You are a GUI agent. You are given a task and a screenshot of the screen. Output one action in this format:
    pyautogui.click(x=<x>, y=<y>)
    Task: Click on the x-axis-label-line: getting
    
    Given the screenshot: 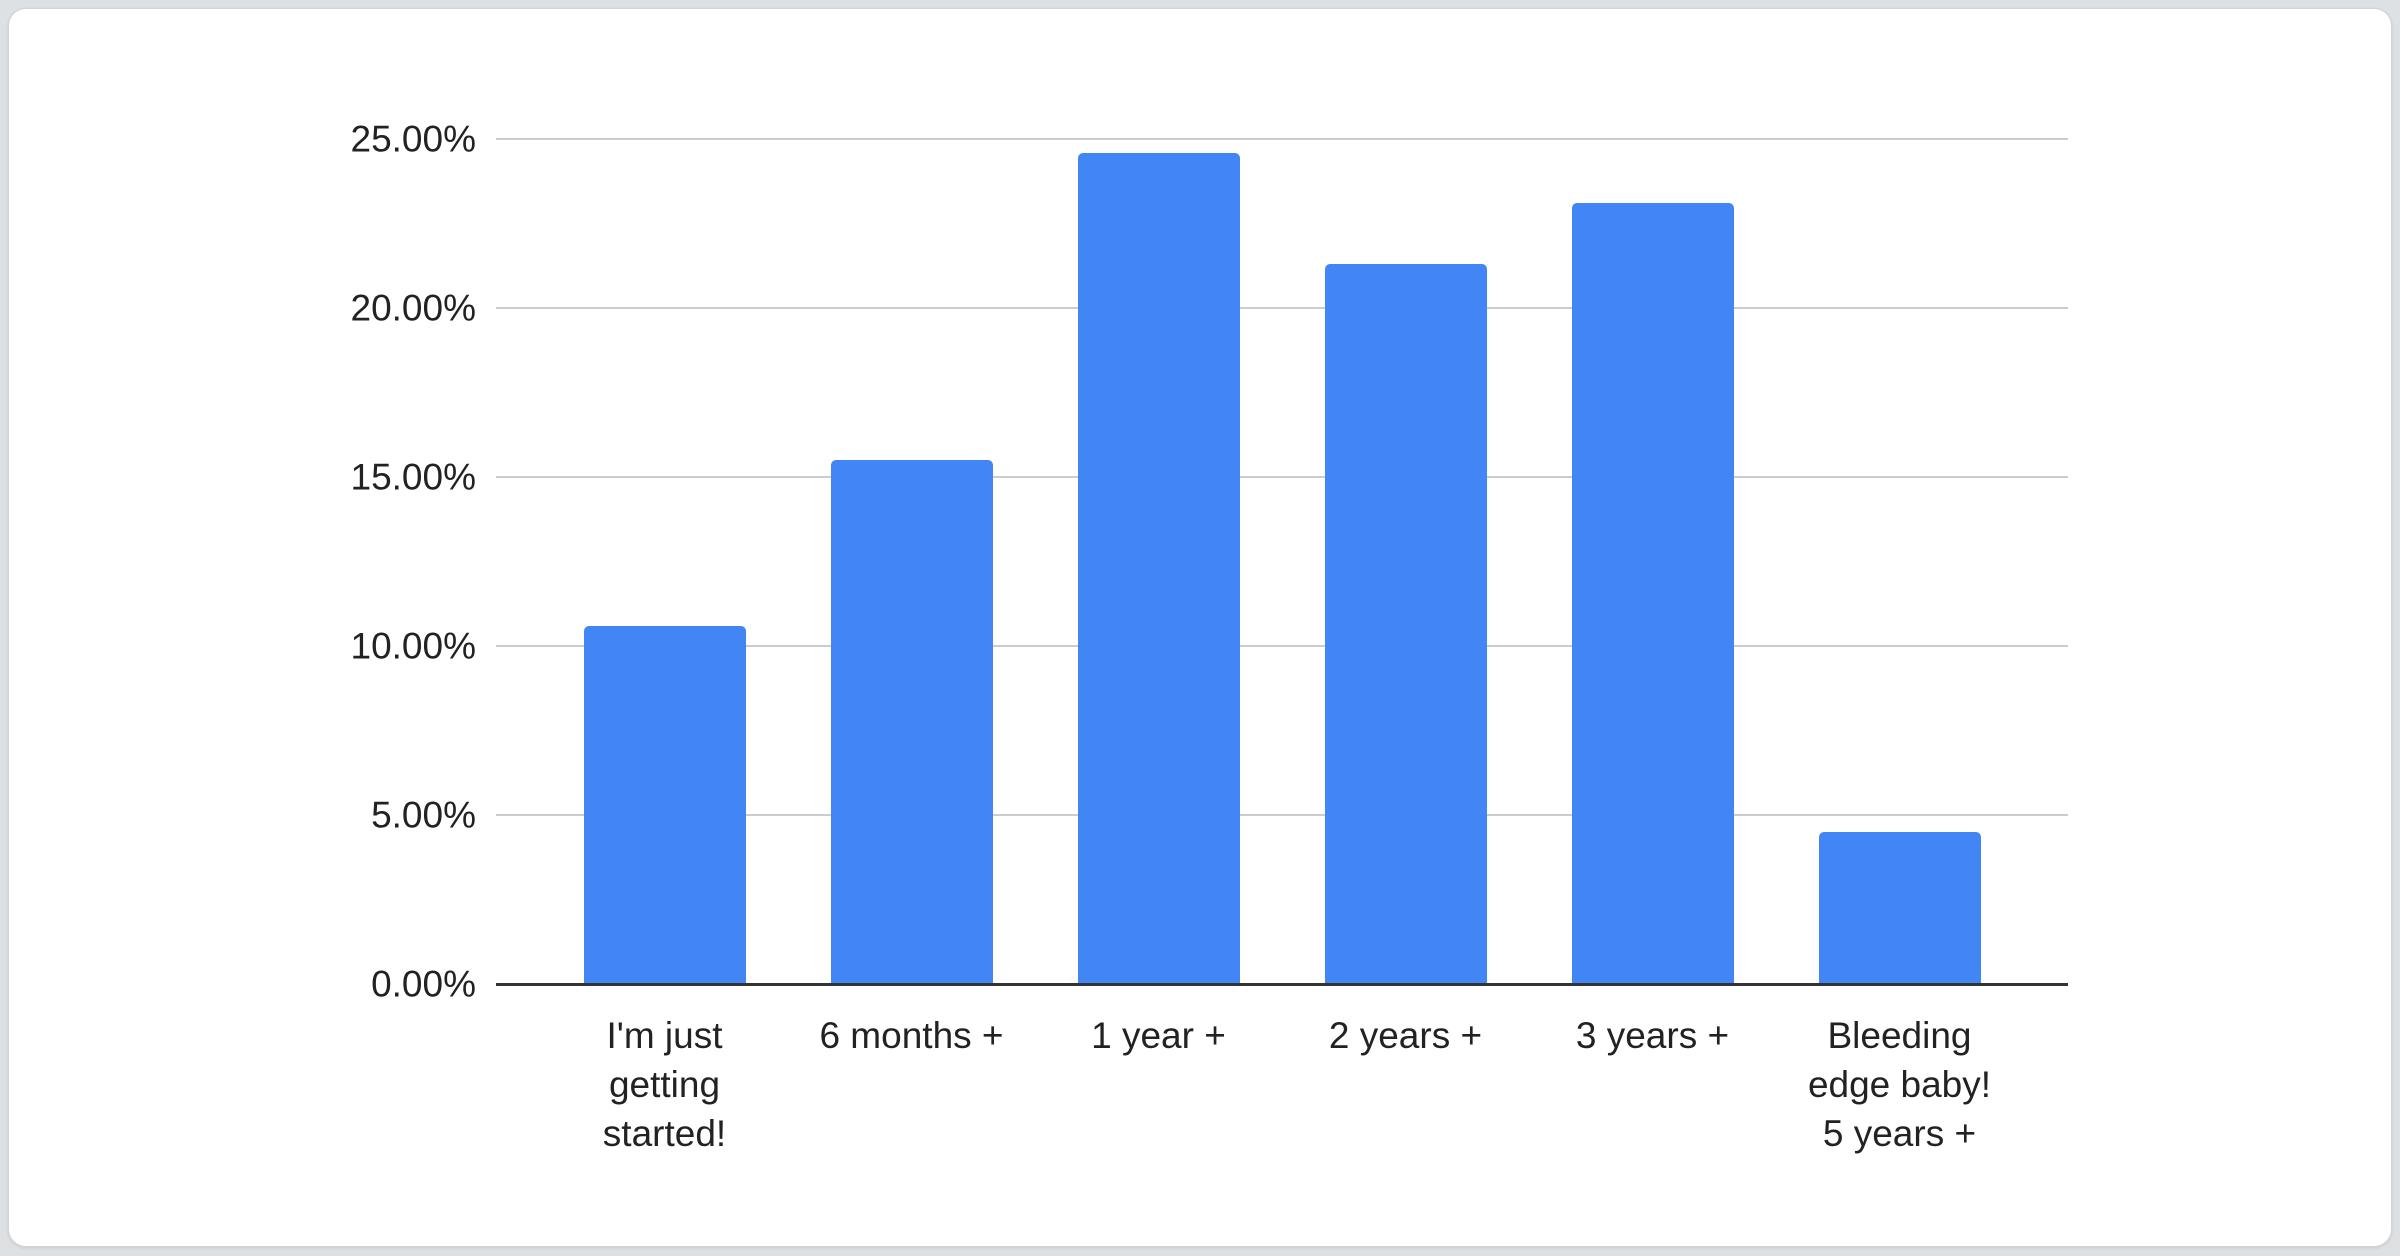 What is the action you would take?
    pyautogui.click(x=664, y=1084)
    